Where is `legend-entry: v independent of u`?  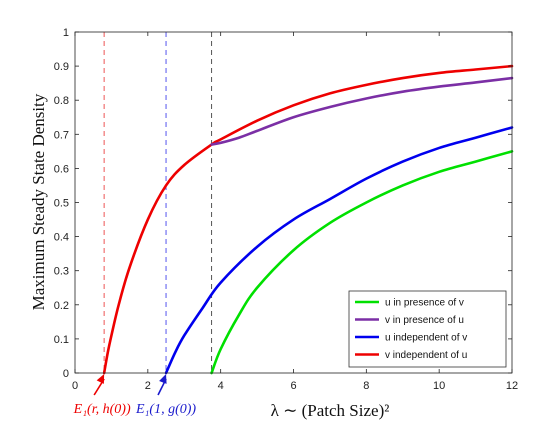 legend-entry: v independent of u is located at coordinates (426, 355).